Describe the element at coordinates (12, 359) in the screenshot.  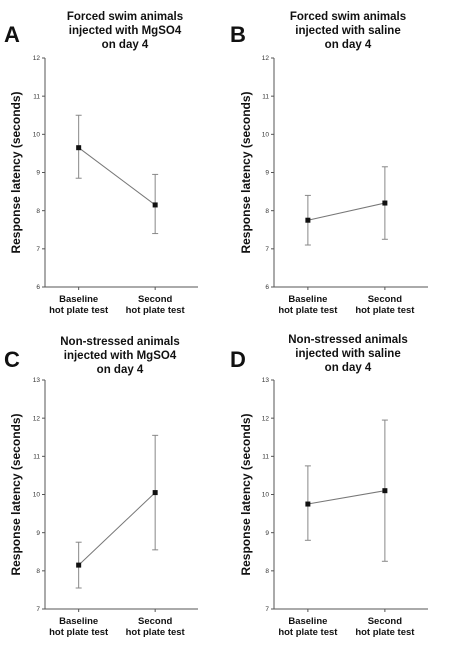
I see `panel-label: C` at that location.